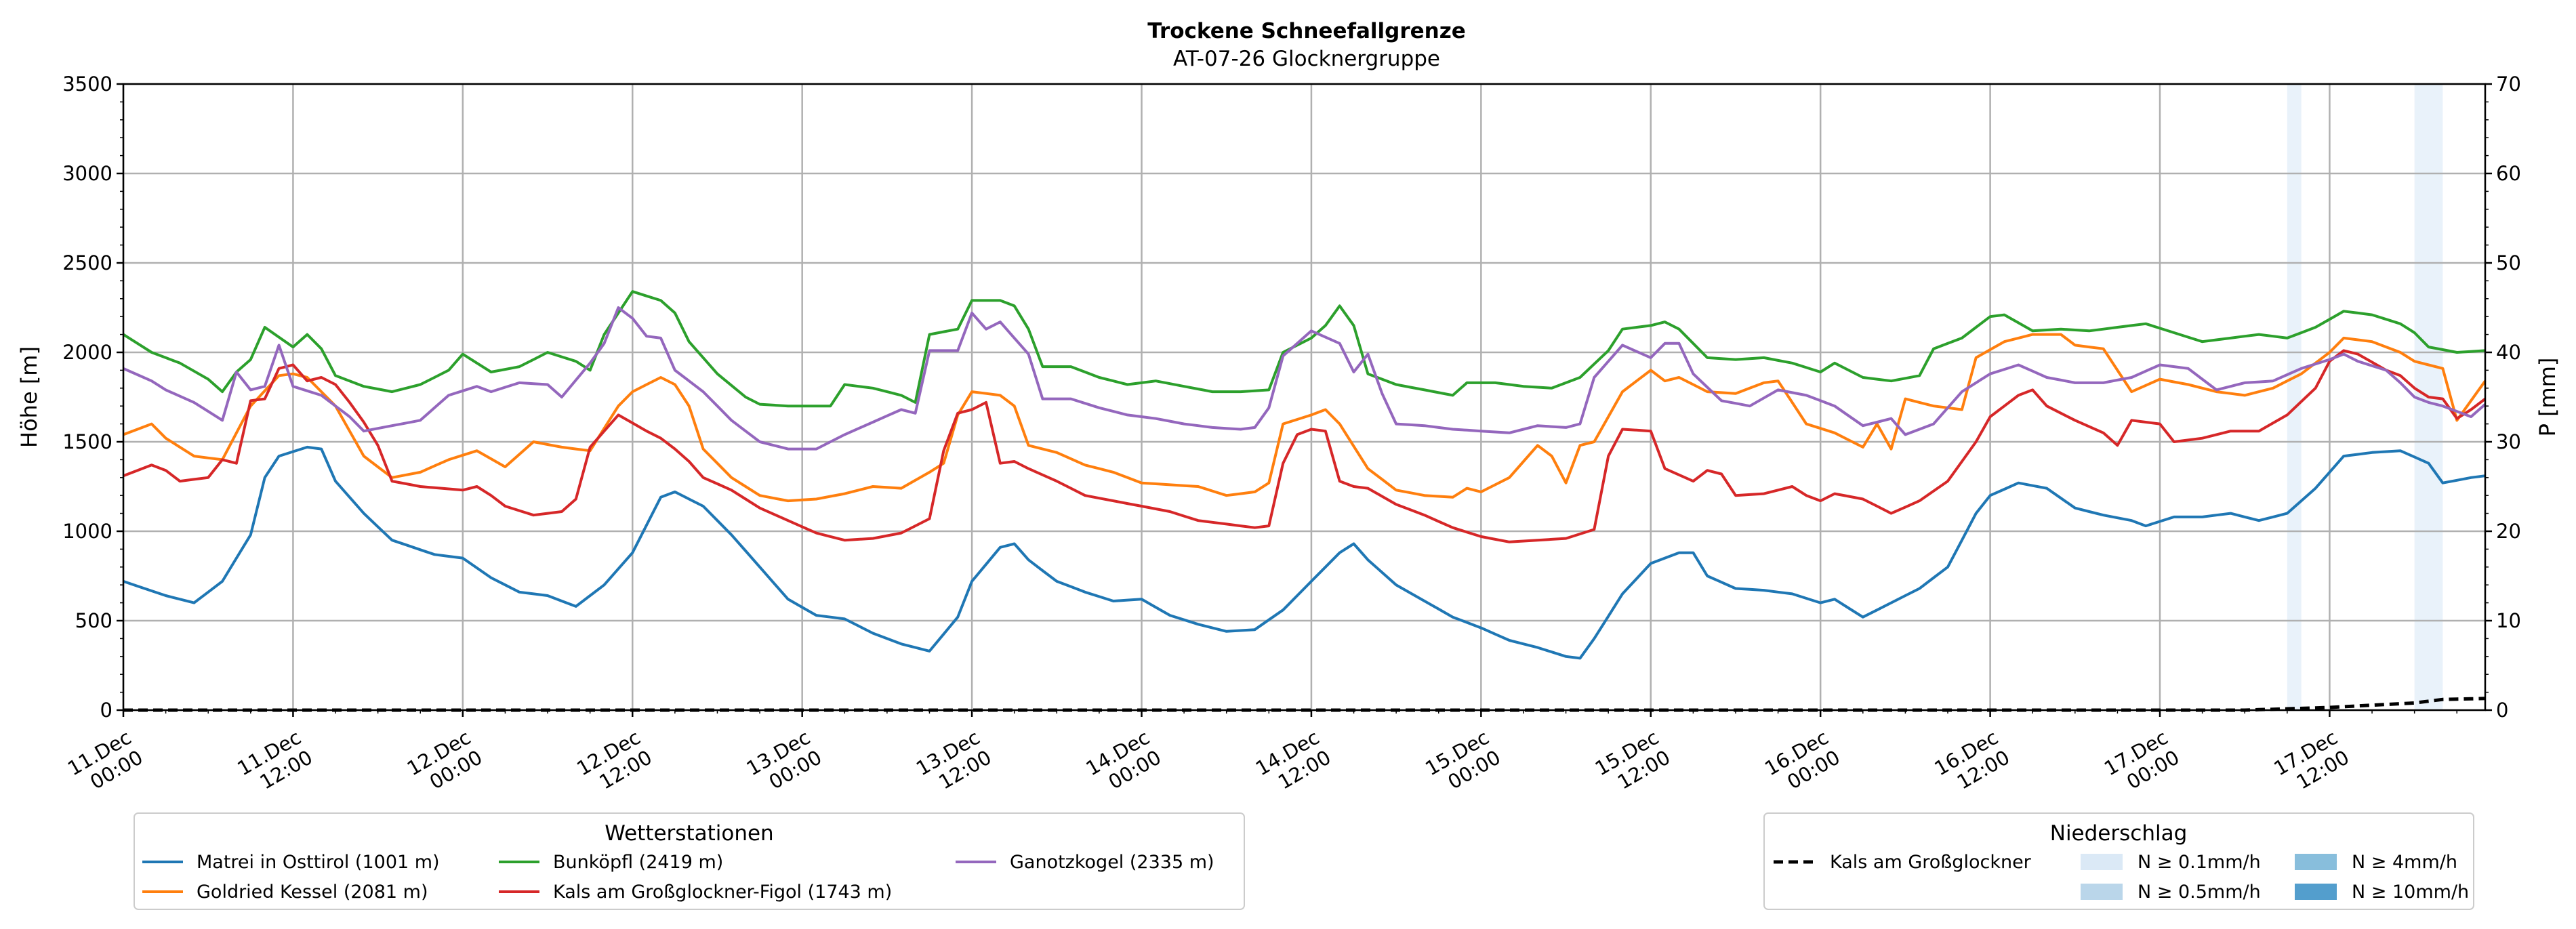  I want to click on y2-tick-label: 40, so click(2509, 352).